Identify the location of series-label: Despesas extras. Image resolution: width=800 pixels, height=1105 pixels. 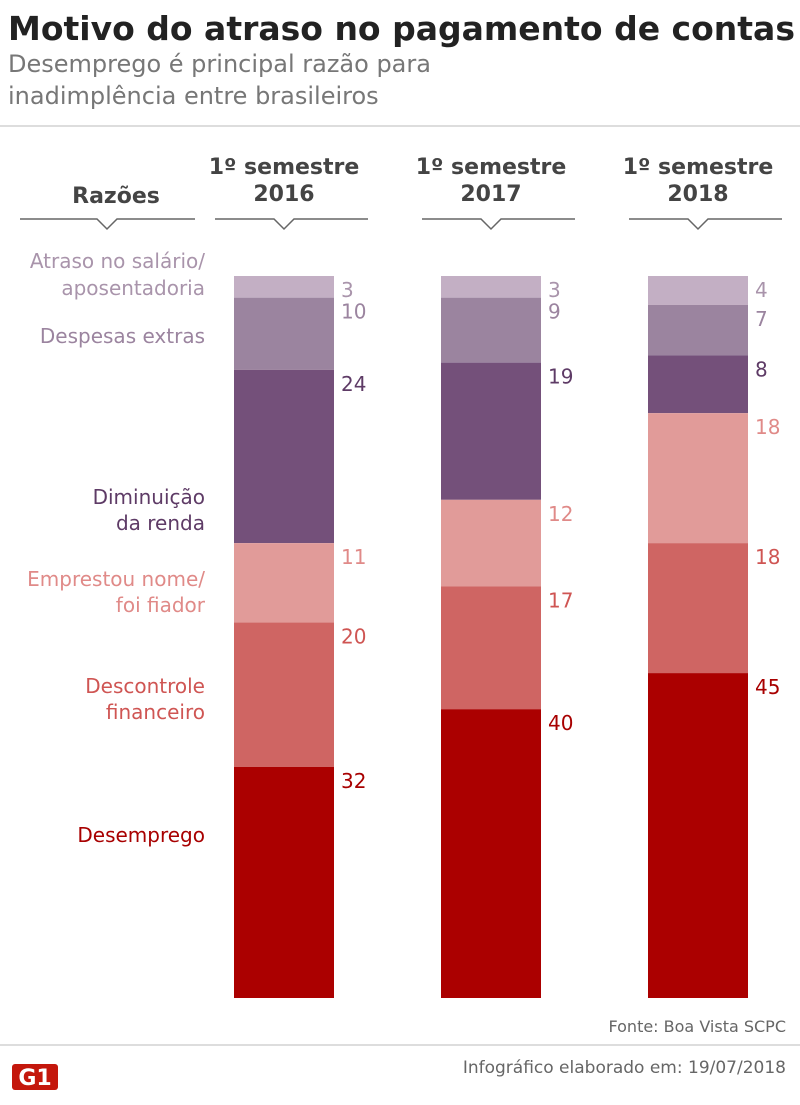
(122, 336).